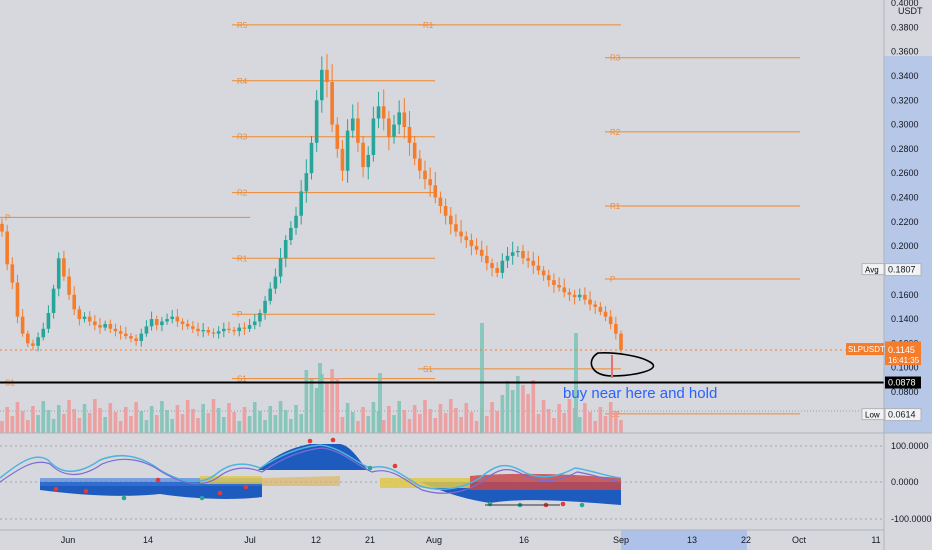 The width and height of the screenshot is (932, 550). I want to click on time-tick-label: Jul, so click(250, 540).